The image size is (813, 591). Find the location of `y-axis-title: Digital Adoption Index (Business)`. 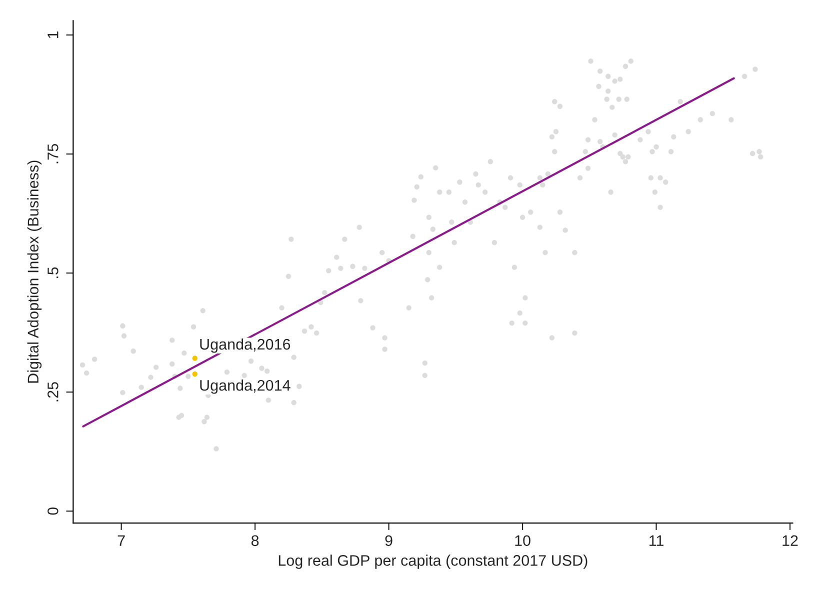

y-axis-title: Digital Adoption Index (Business) is located at coordinates (34, 271).